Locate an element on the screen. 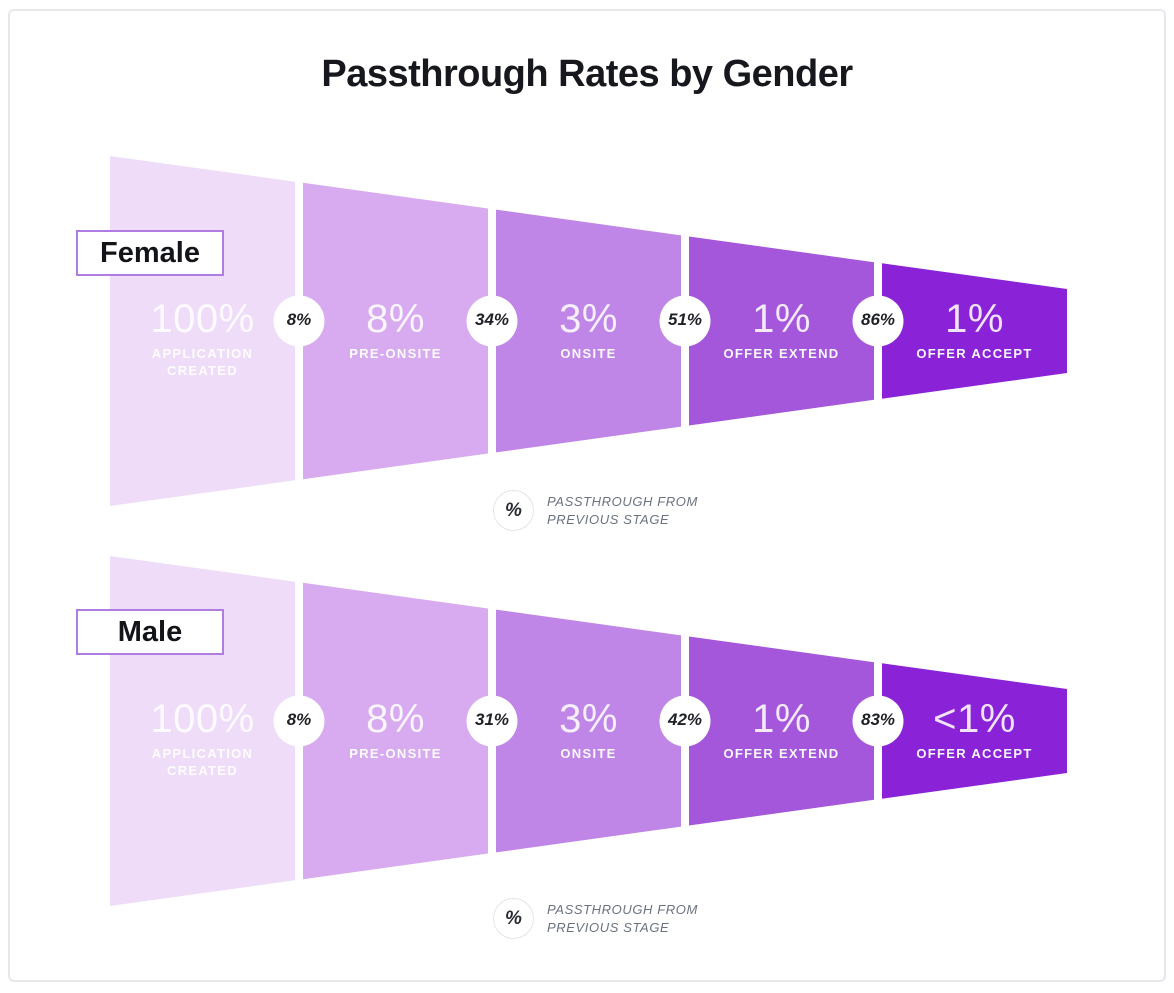  series-label-male: Male is located at coordinates (150, 632).